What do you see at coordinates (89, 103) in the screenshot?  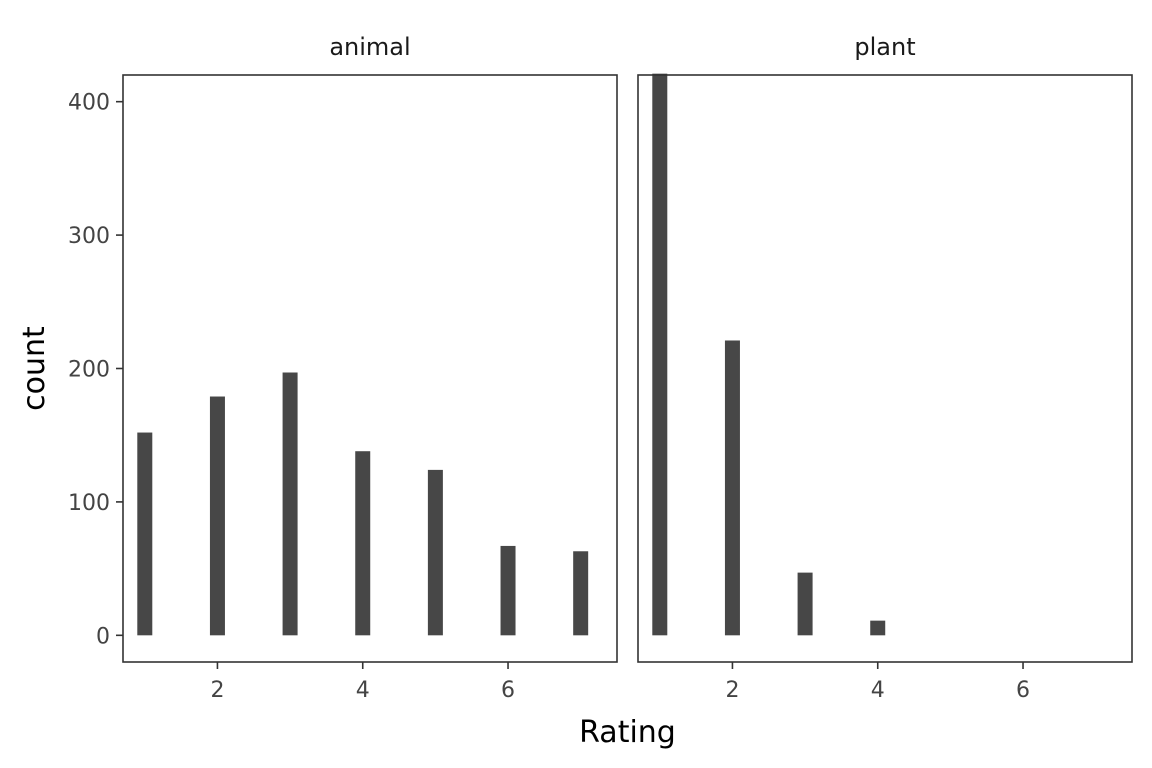 I see `y-tick-label-400: 400` at bounding box center [89, 103].